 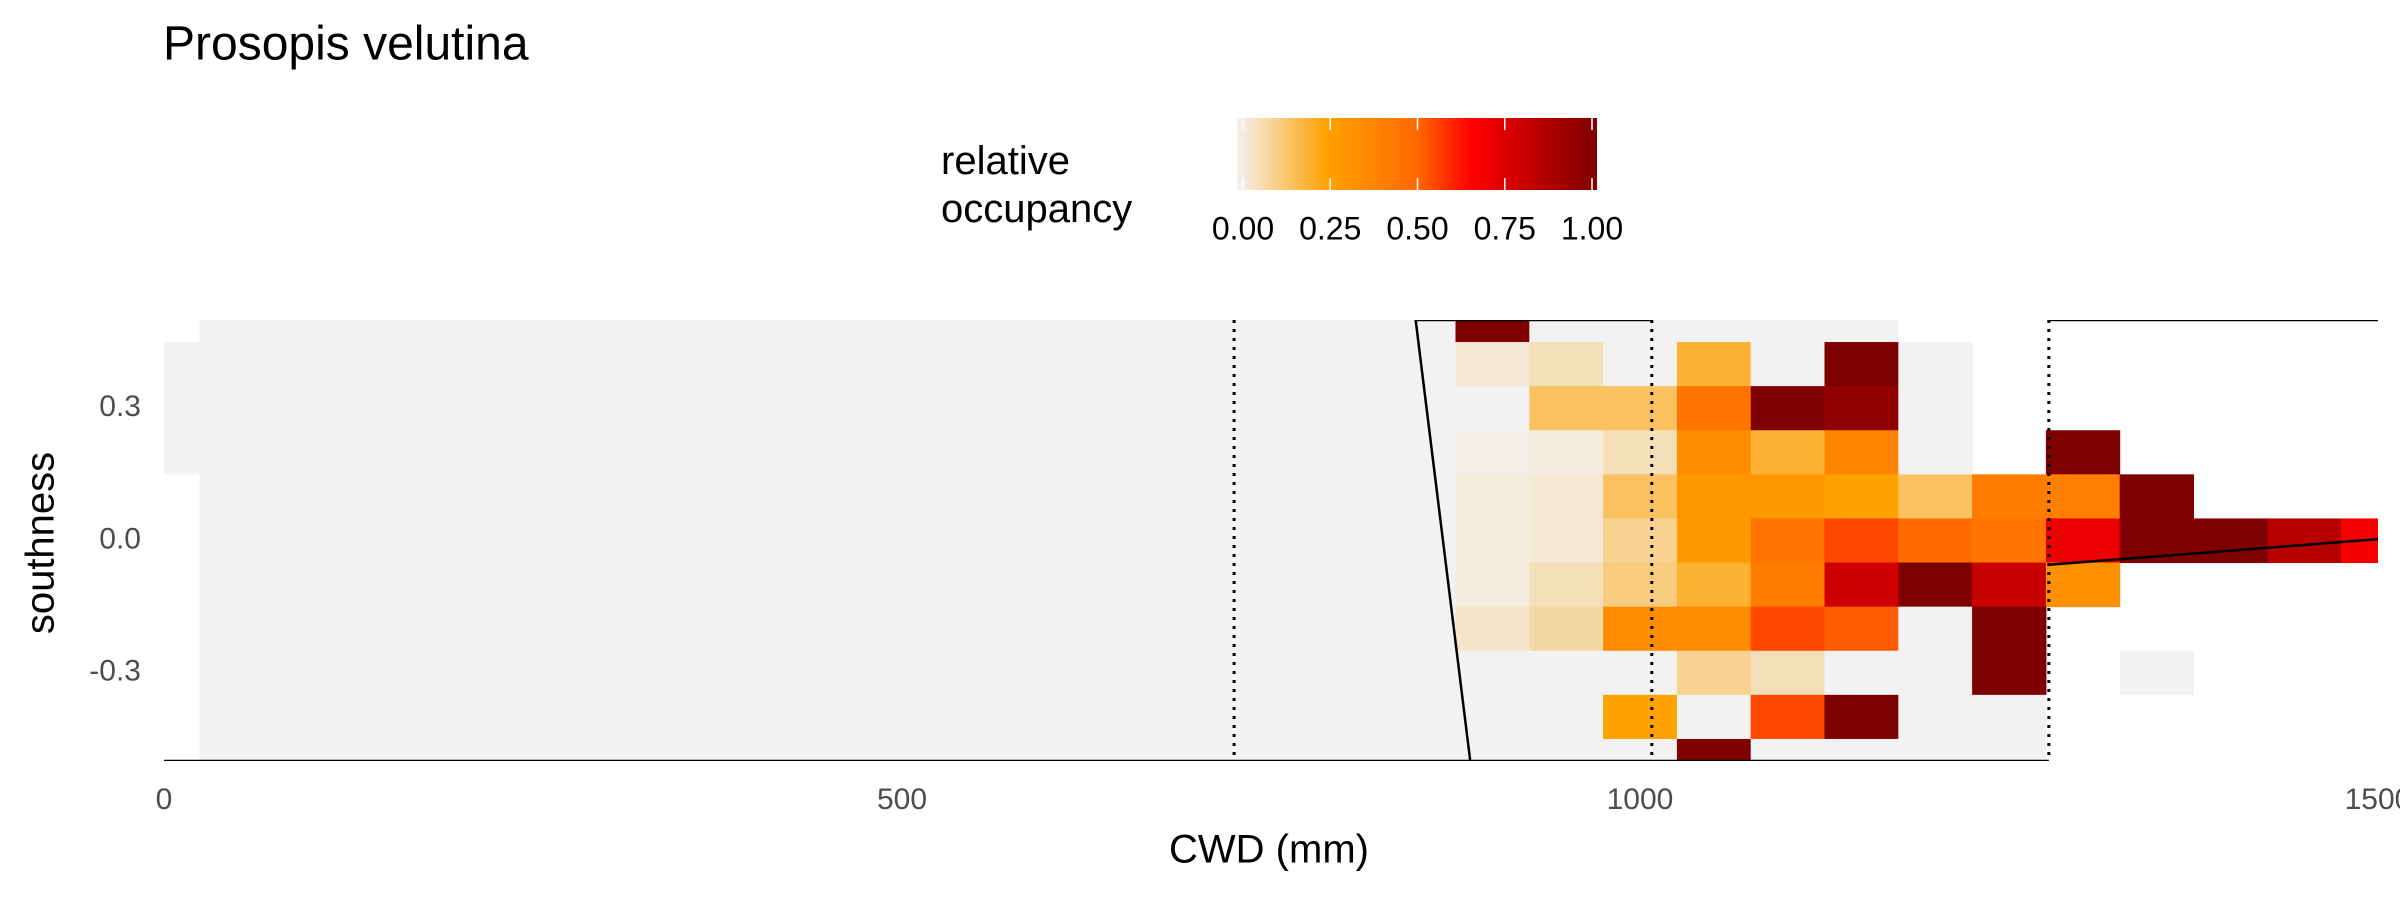 I want to click on x-axis-title: CWD (mm), so click(x=1269, y=850).